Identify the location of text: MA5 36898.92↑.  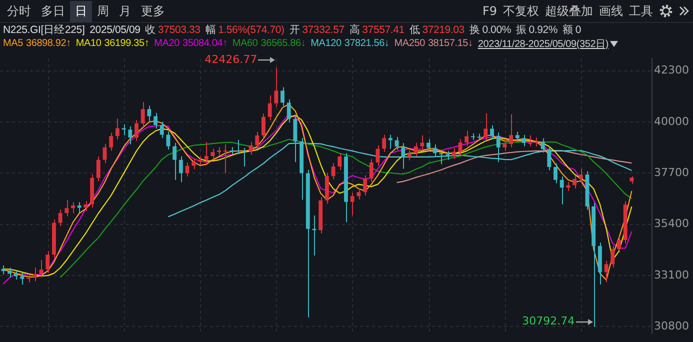
(37, 43).